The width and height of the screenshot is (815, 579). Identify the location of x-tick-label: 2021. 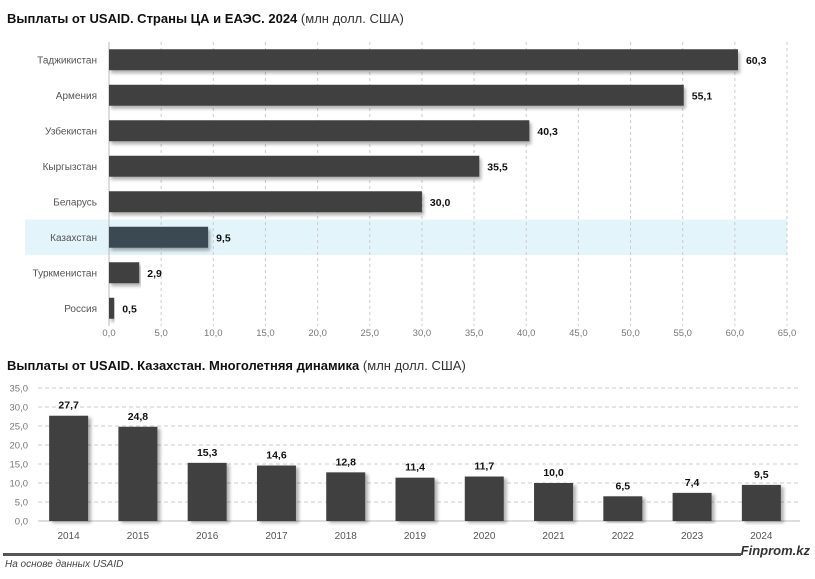
(553, 536).